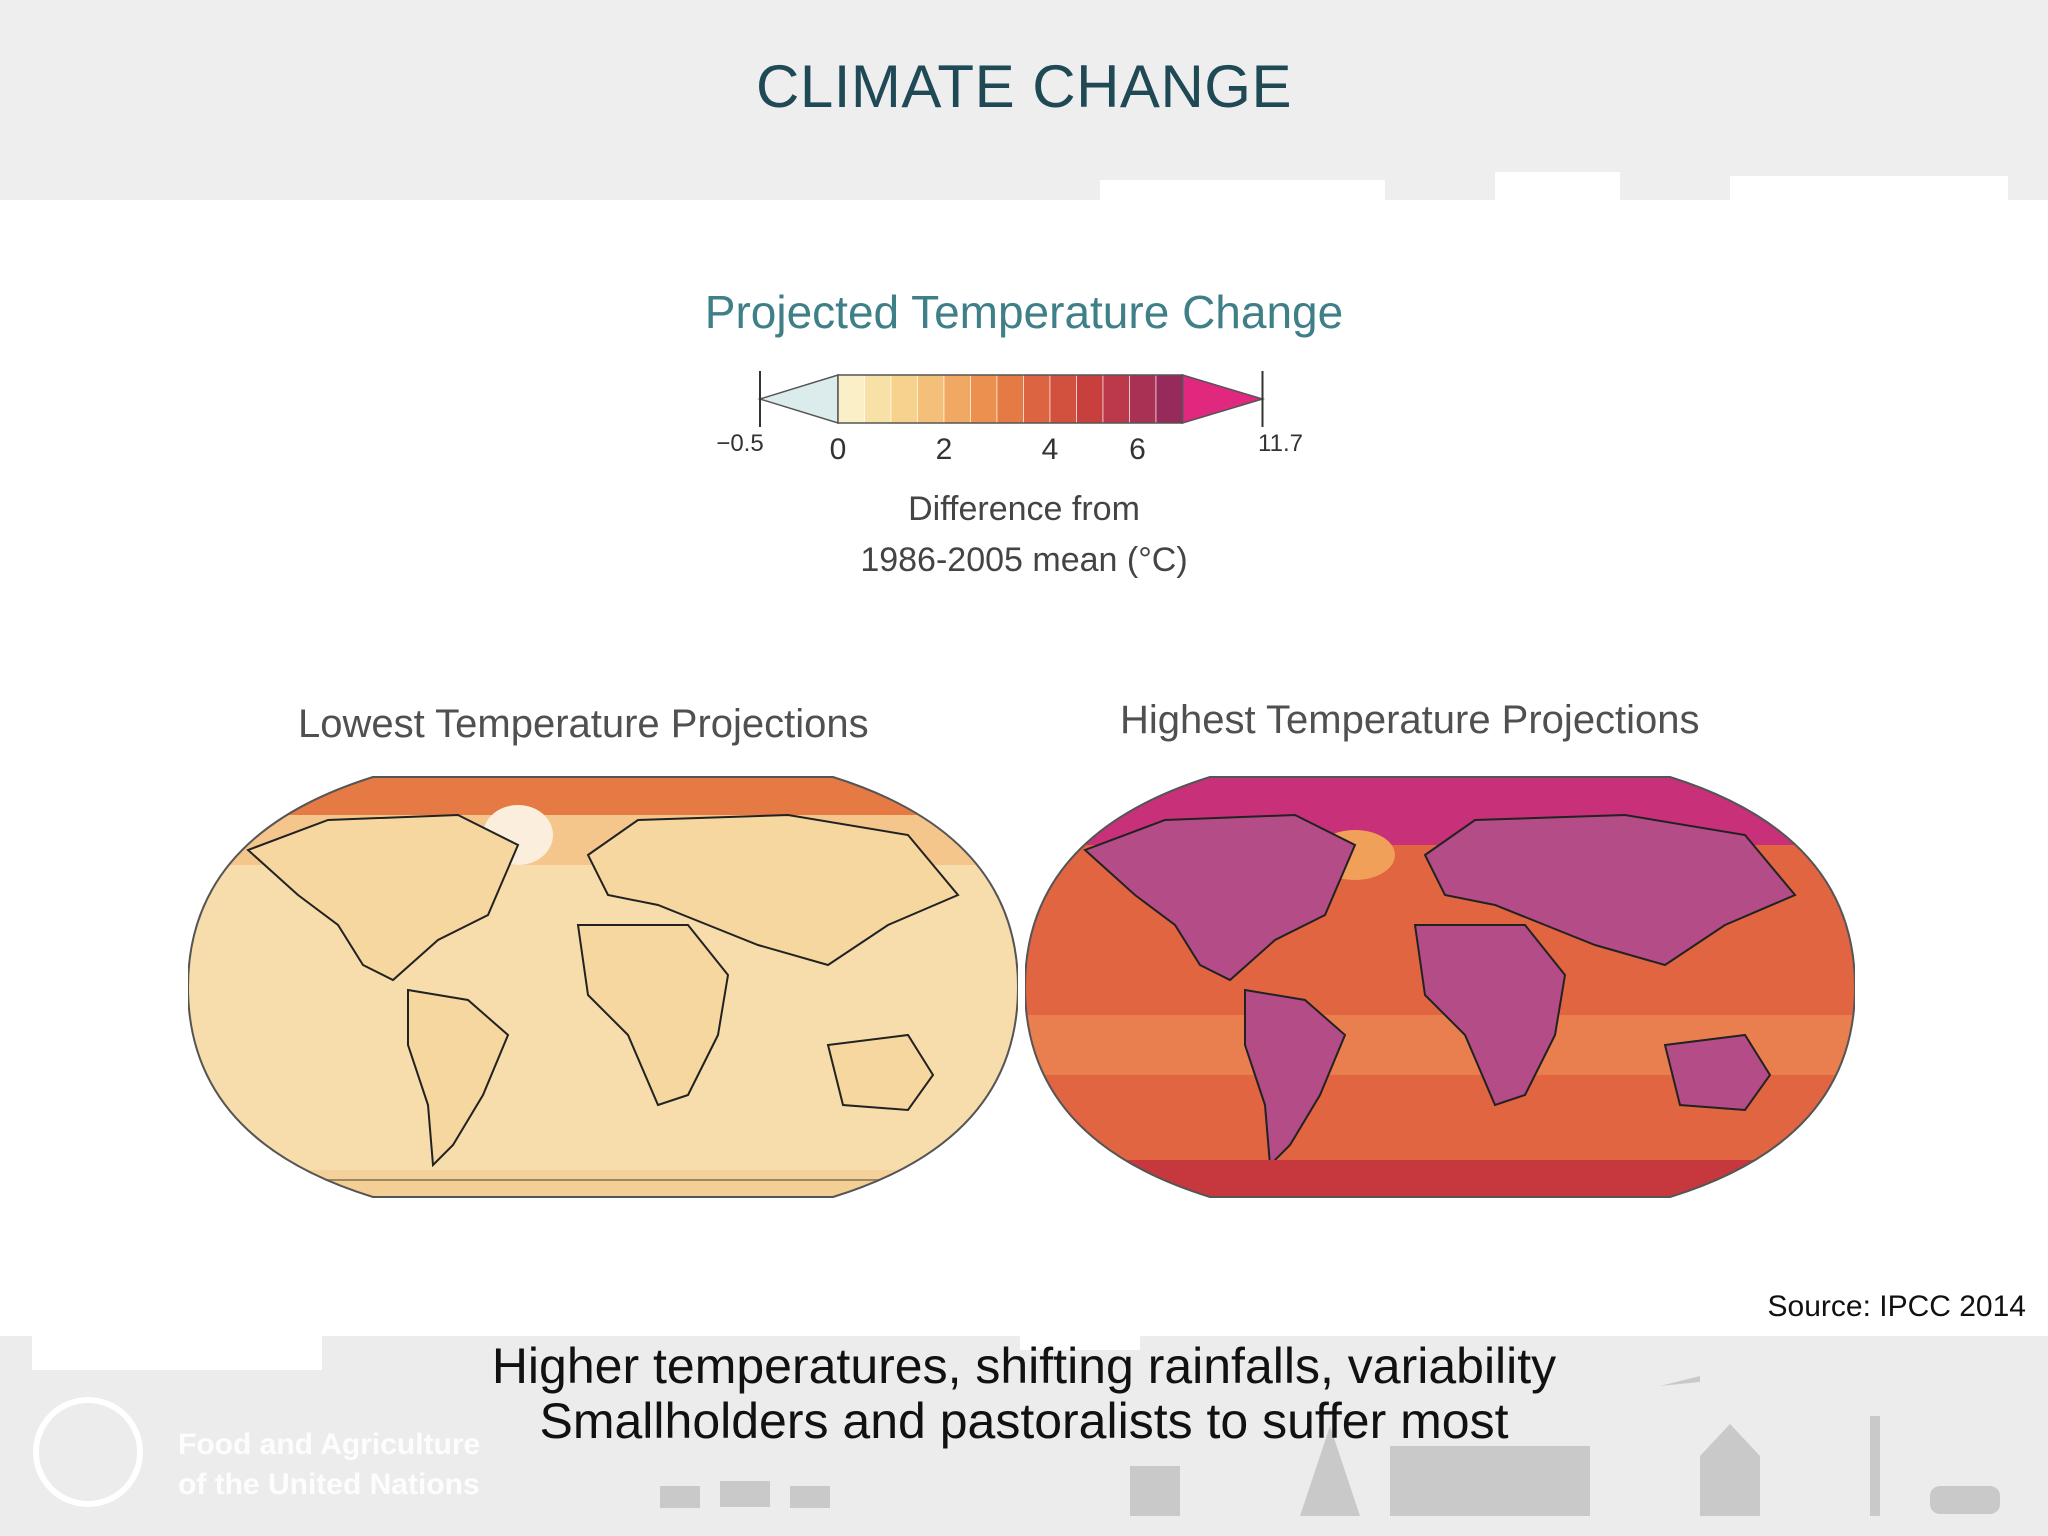 The height and width of the screenshot is (1536, 2048). I want to click on tree-icon, so click(1330, 1471).